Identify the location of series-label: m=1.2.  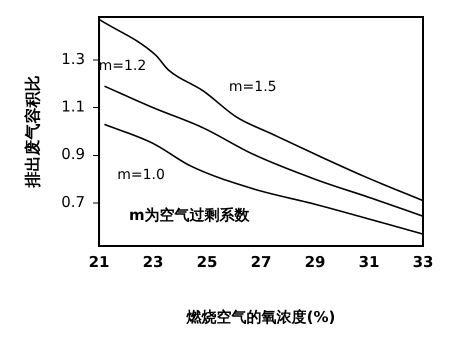
(122, 66).